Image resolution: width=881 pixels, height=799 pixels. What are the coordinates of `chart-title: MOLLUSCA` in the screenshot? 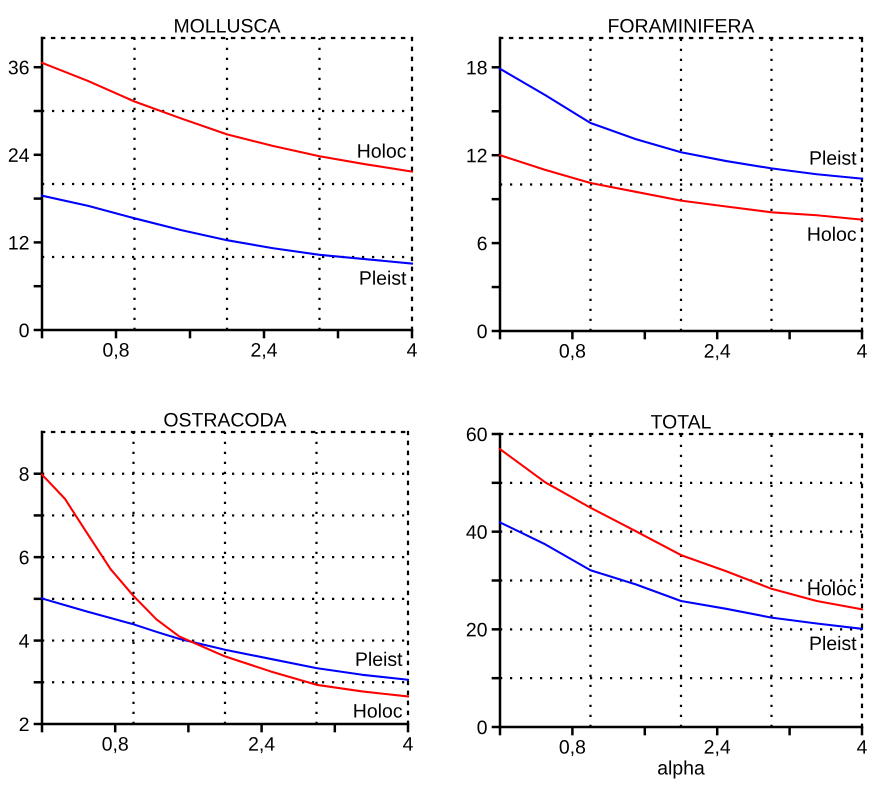 It's located at (227, 25).